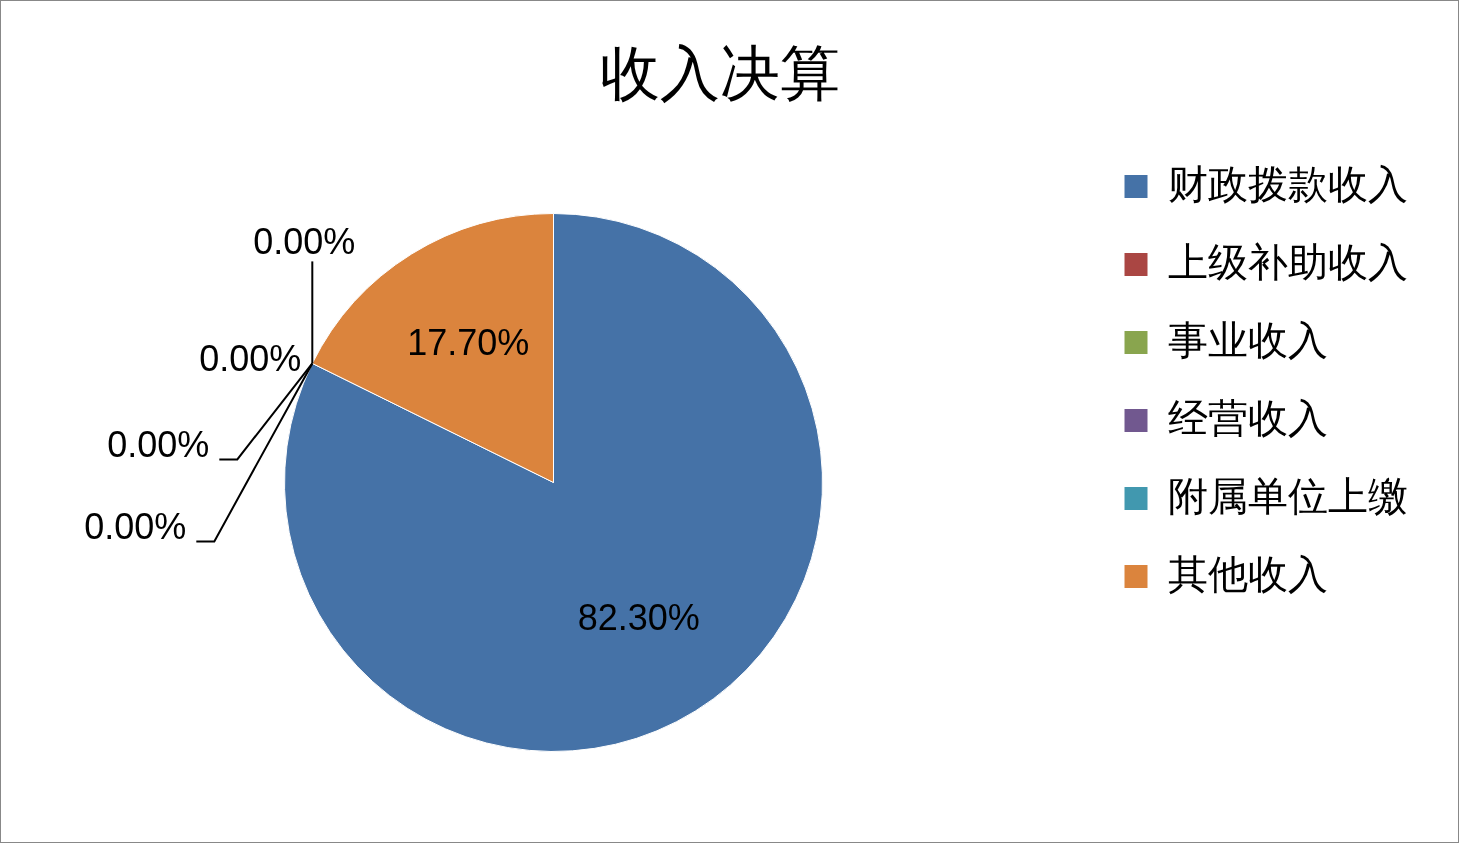 The height and width of the screenshot is (843, 1459). I want to click on legend-label: 上级补助收入, so click(1288, 261).